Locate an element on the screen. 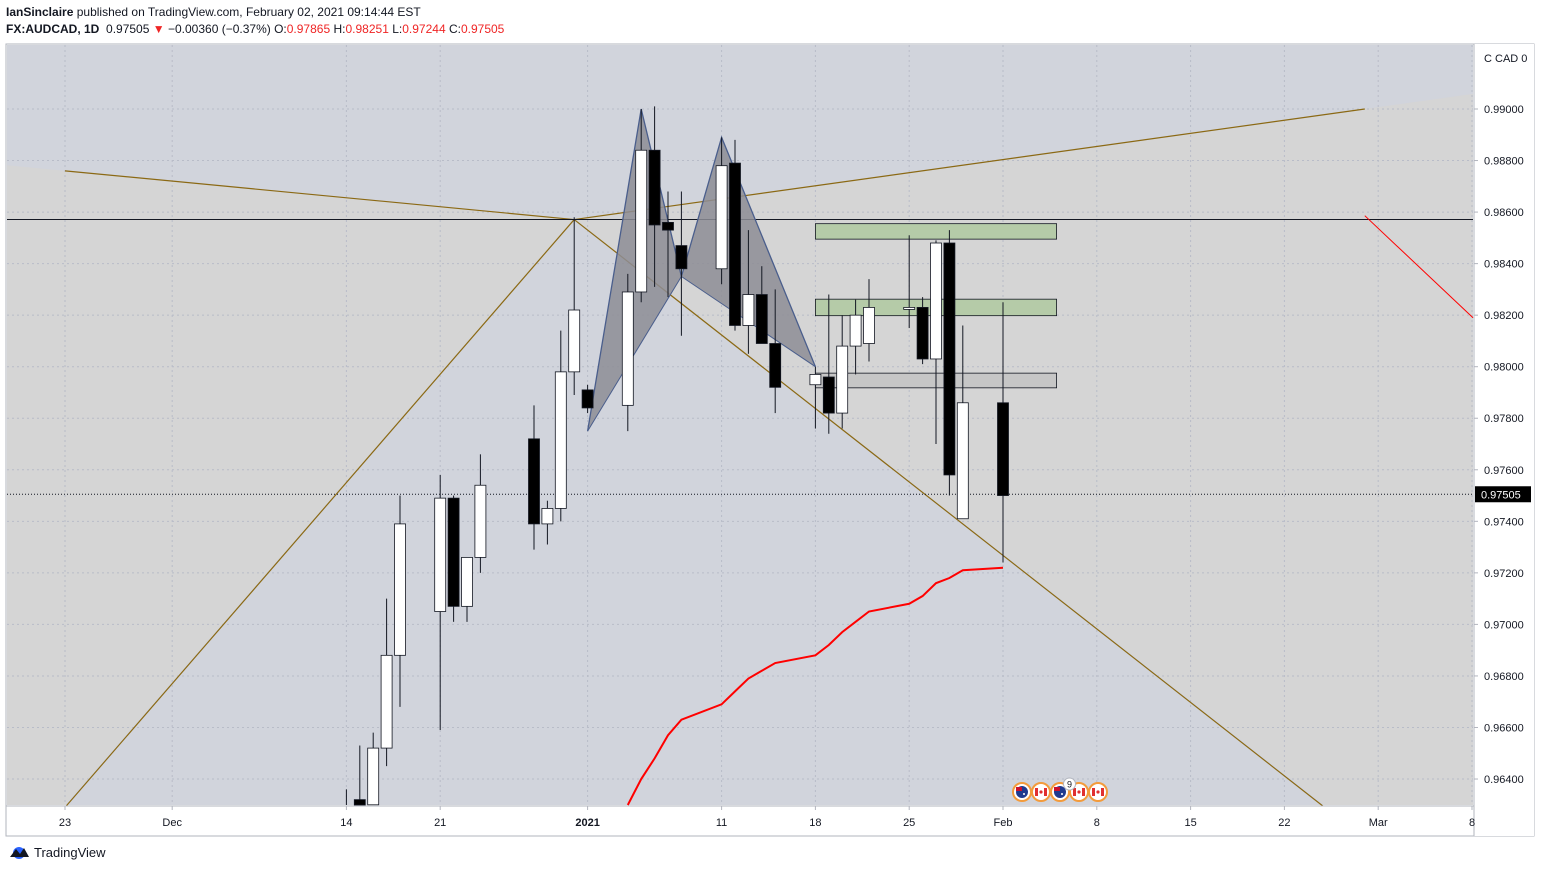 Image resolution: width=1541 pixels, height=872 pixels. footer: TradingView is located at coordinates (57, 852).